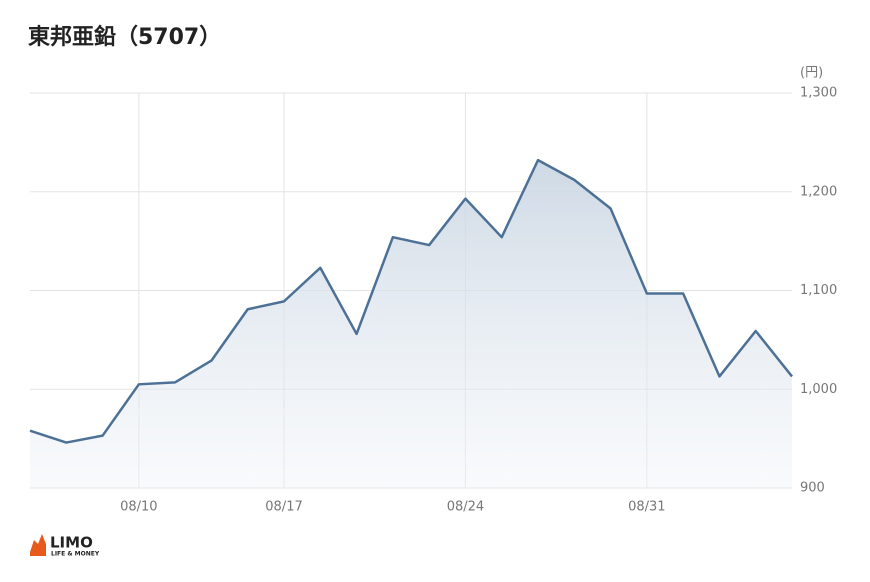 The height and width of the screenshot is (582, 870). Describe the element at coordinates (646, 507) in the screenshot. I see `x-tick-label: 08/31` at that location.